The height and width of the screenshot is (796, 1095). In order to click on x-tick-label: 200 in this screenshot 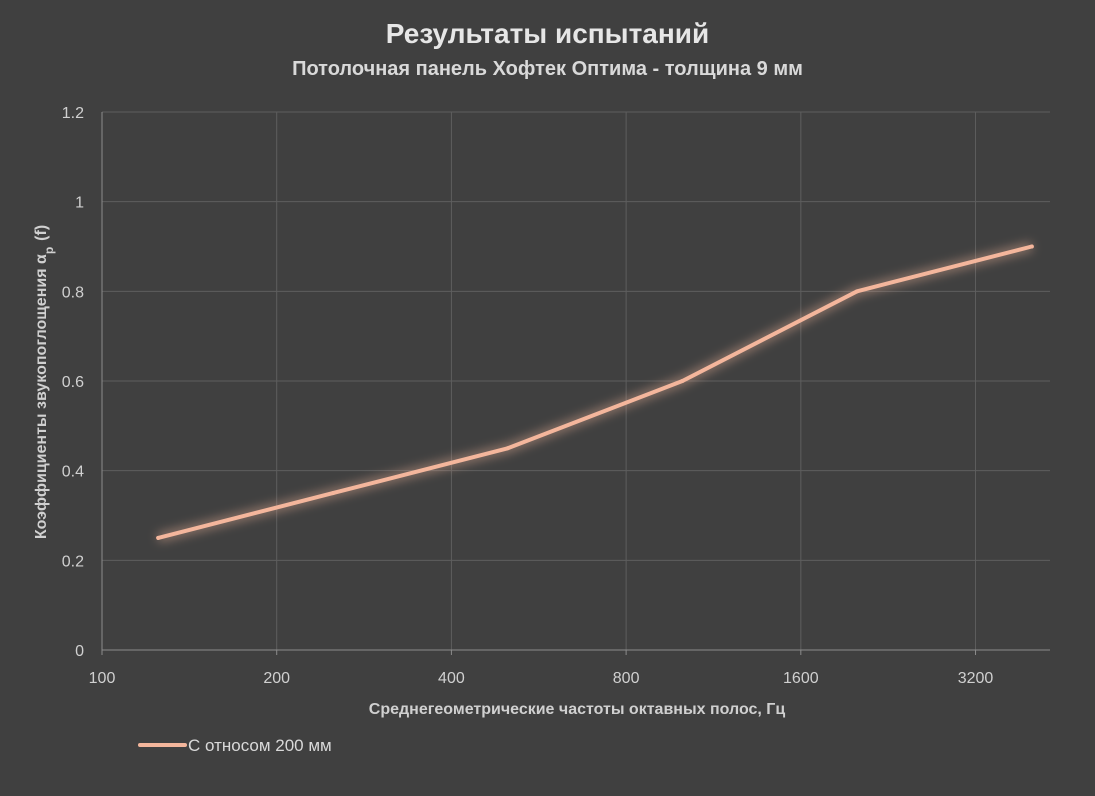, I will do `click(276, 678)`.